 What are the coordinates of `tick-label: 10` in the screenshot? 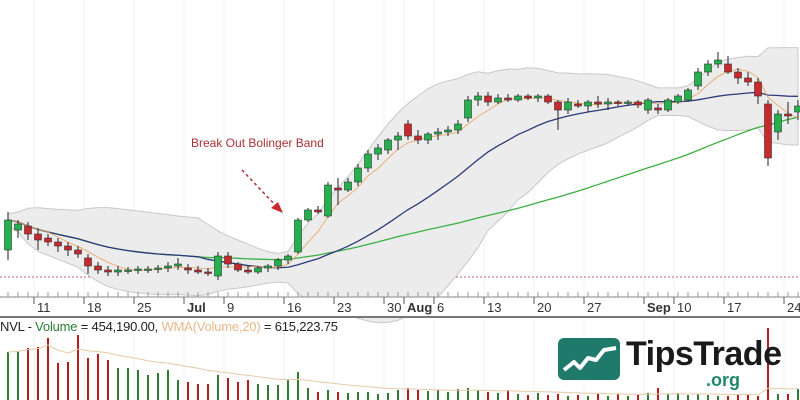 It's located at (684, 307).